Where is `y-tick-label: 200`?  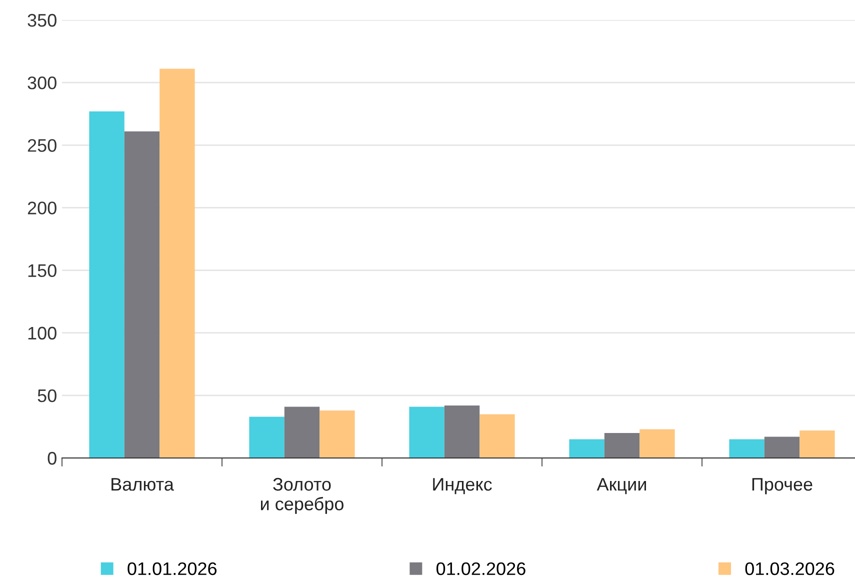 y-tick-label: 200 is located at coordinates (42, 208).